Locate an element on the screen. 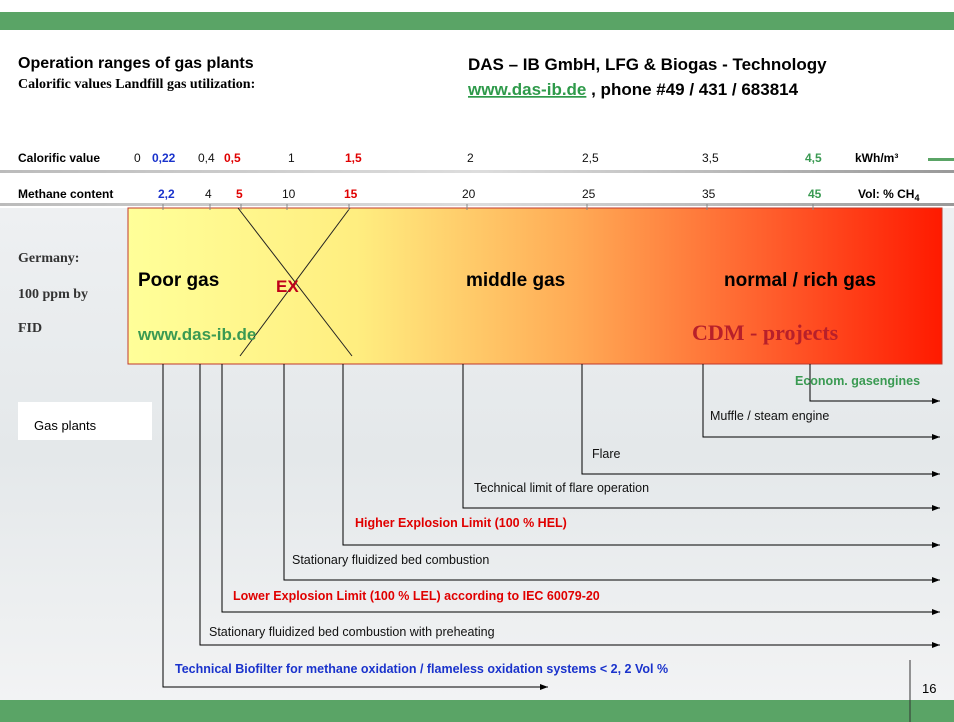 Image resolution: width=954 pixels, height=722 pixels. note-line: Germany: is located at coordinates (48, 258).